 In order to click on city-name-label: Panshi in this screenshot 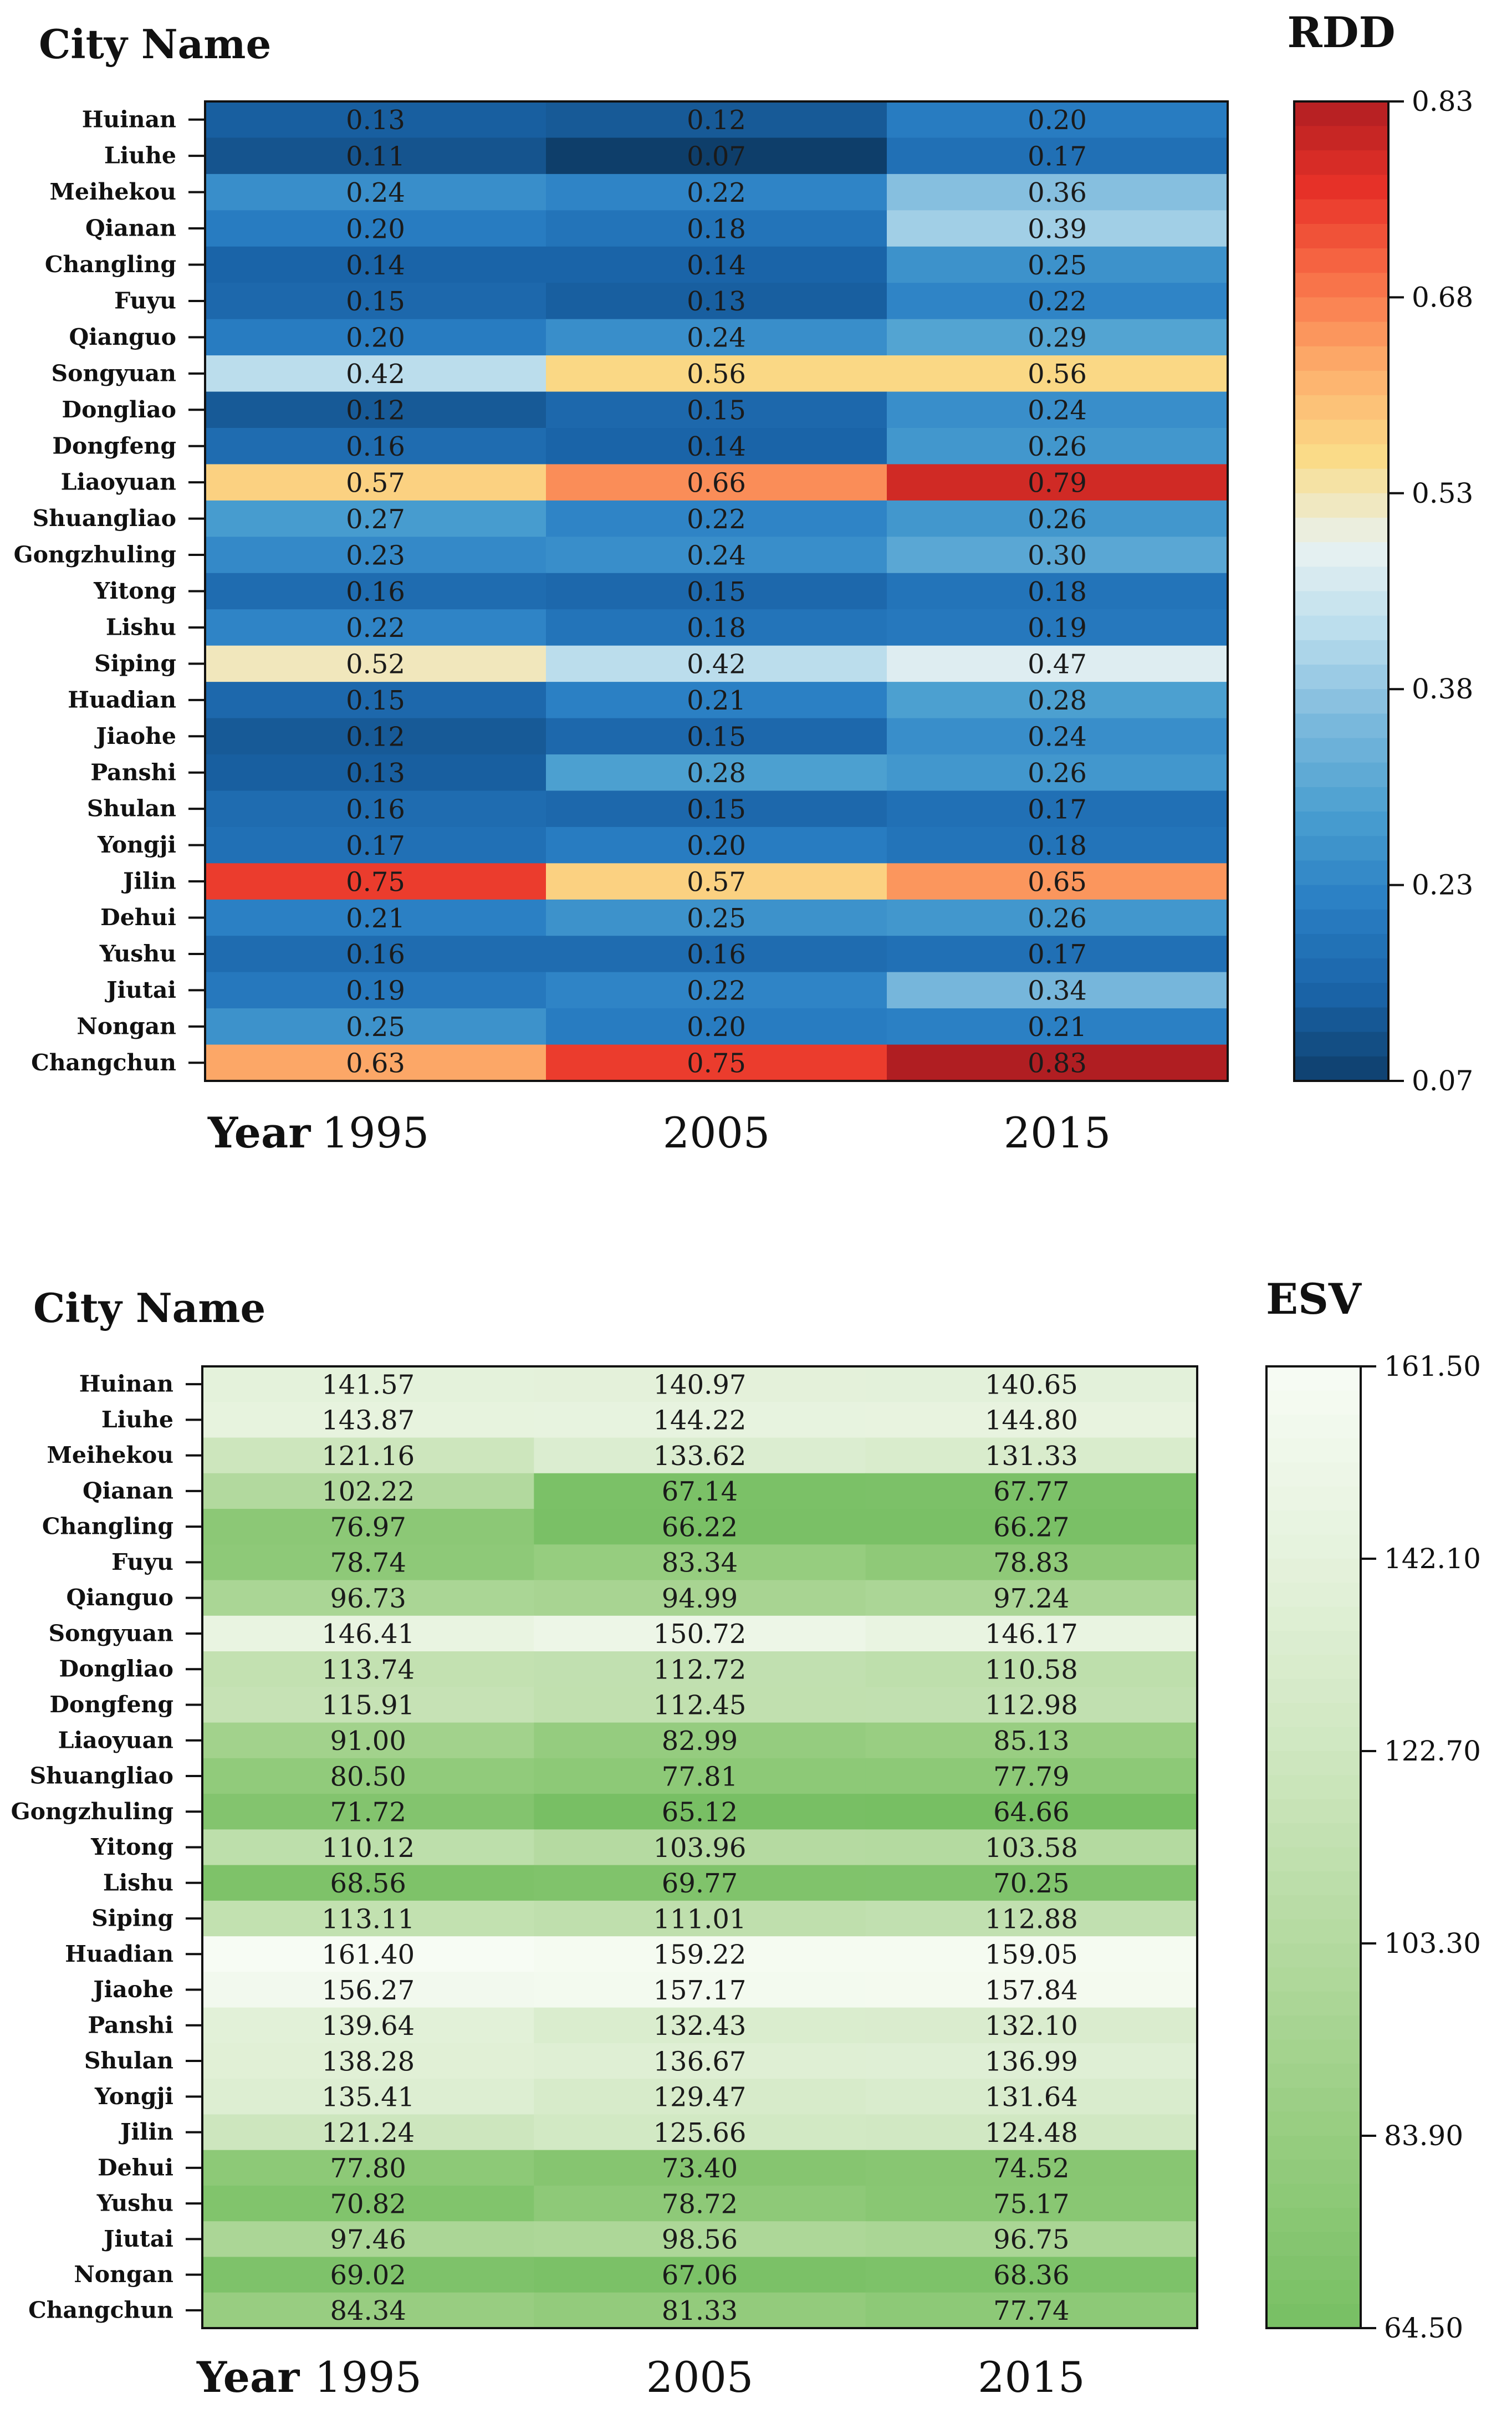, I will do `click(130, 2025)`.